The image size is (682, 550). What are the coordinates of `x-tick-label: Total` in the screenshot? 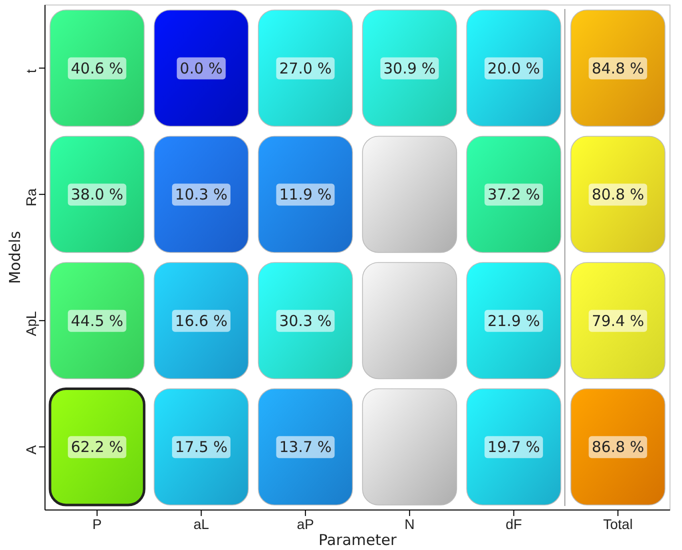 It's located at (618, 524).